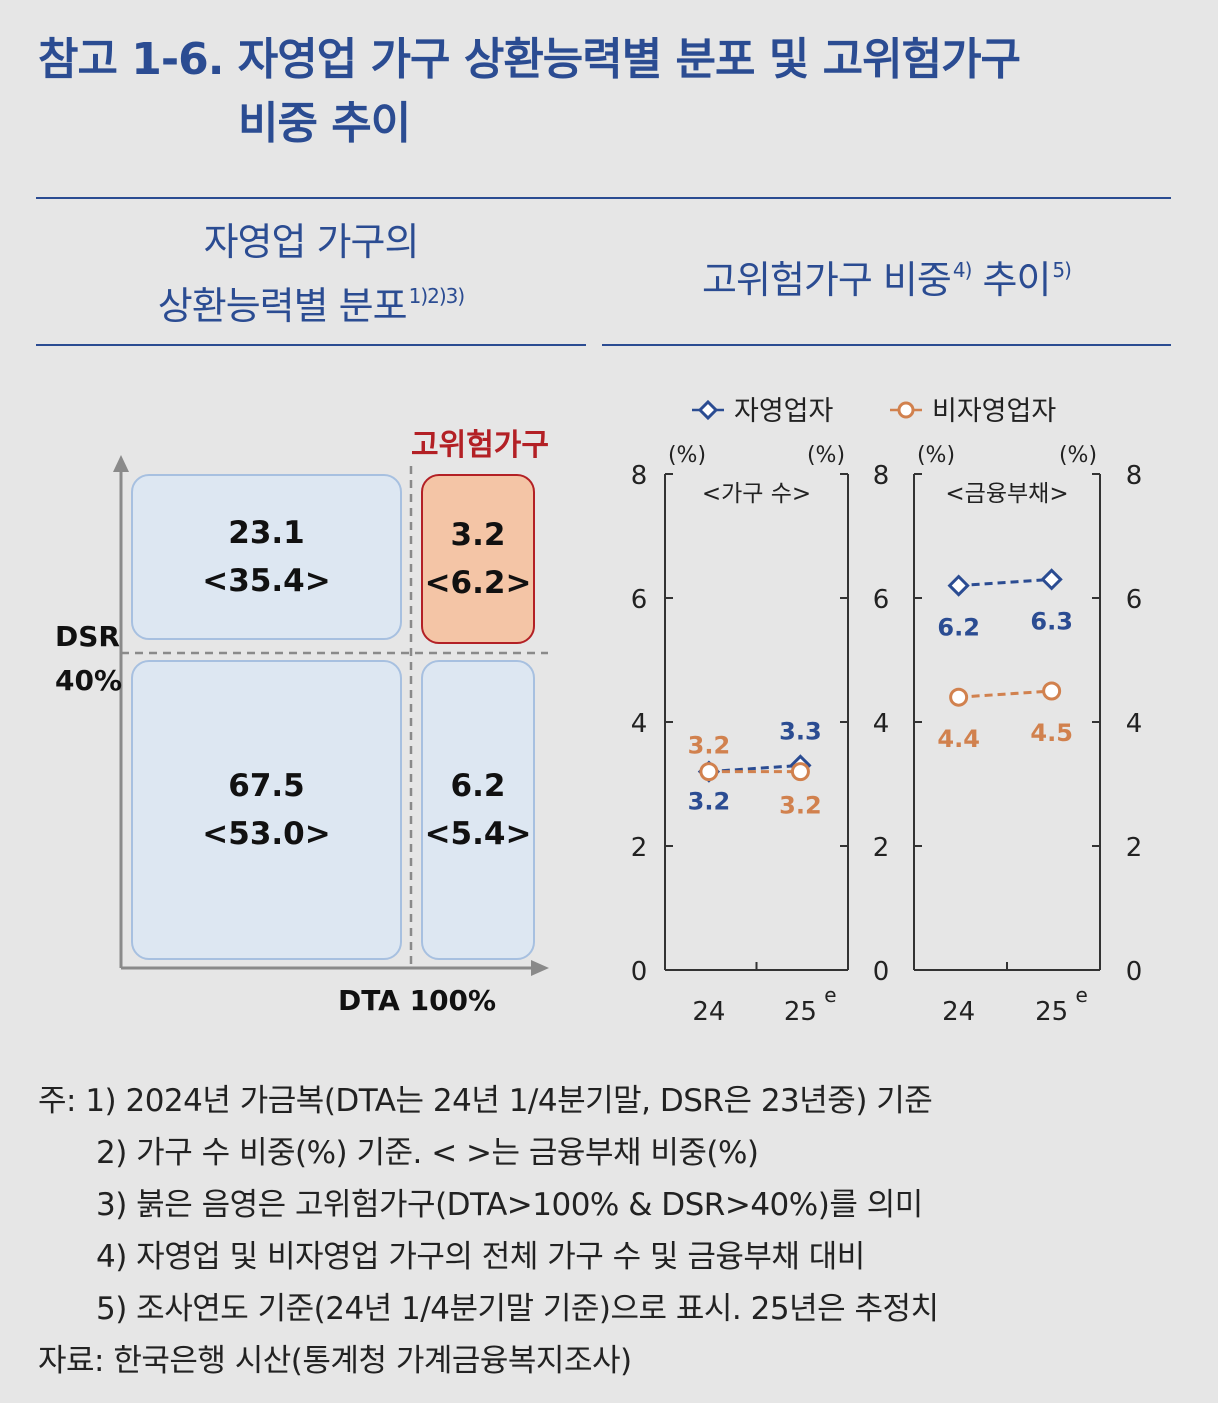 The width and height of the screenshot is (1218, 1403). Describe the element at coordinates (639, 476) in the screenshot. I see `chart-0-y-tick-label-left: 8` at that location.